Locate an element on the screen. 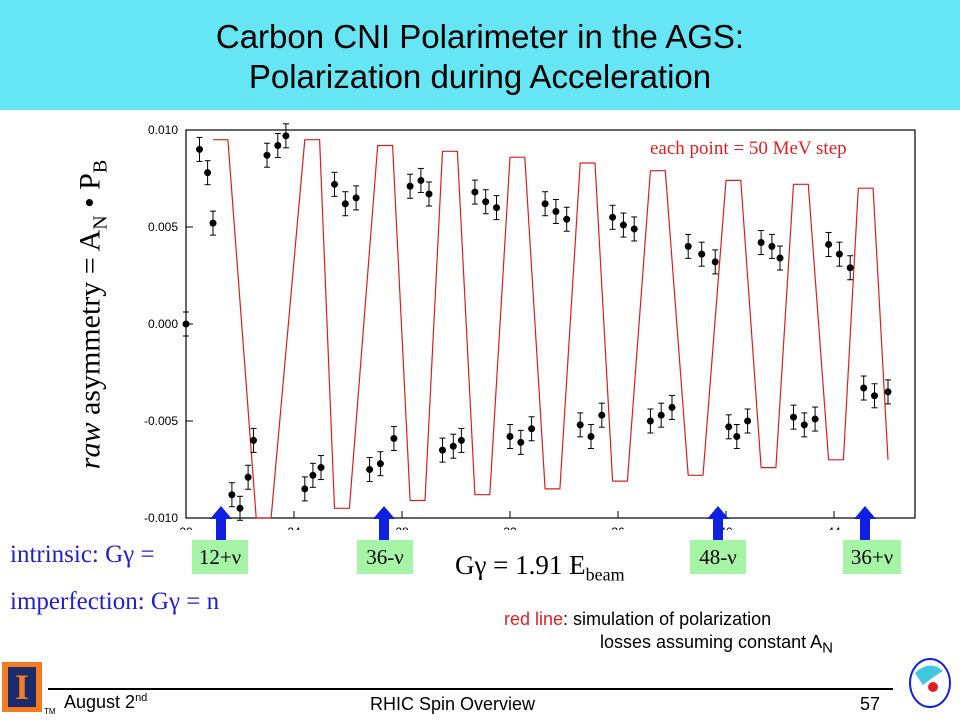 The height and width of the screenshot is (720, 960). illinois-logo: I is located at coordinates (22, 687).